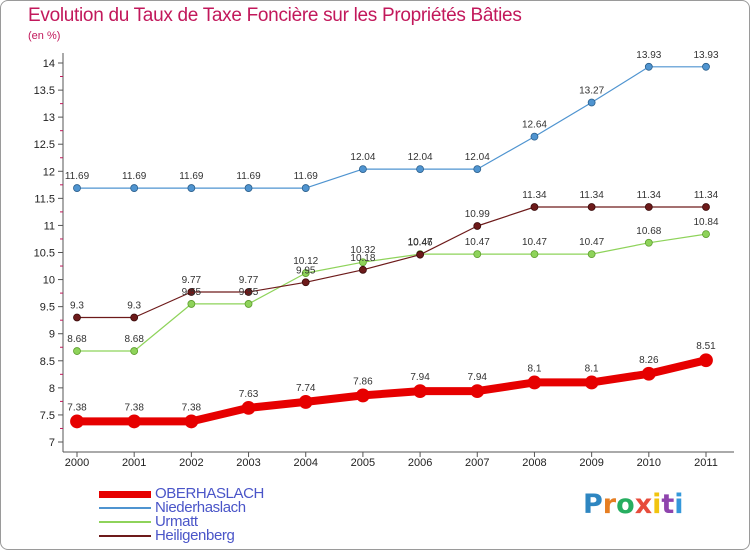 The width and height of the screenshot is (750, 550). What do you see at coordinates (49, 172) in the screenshot?
I see `y-tick-label: 12` at bounding box center [49, 172].